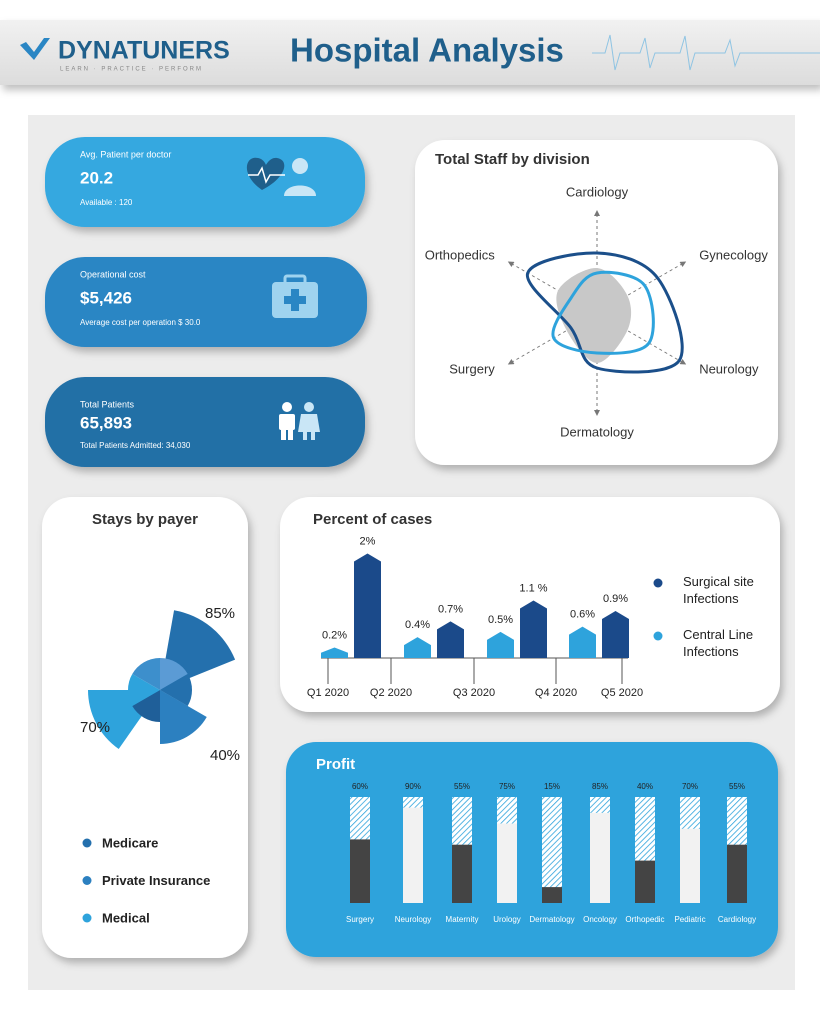 The width and height of the screenshot is (820, 1024). Describe the element at coordinates (328, 693) in the screenshot. I see `x-tick-label: Q1 2020` at that location.